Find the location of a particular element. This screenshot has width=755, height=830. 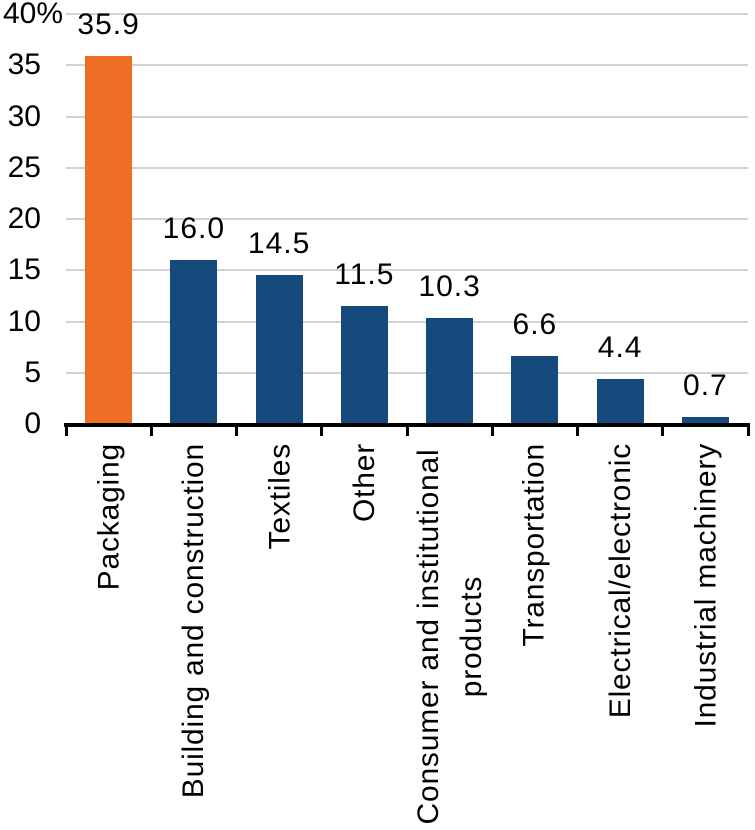

x-axis-line is located at coordinates (407, 425).